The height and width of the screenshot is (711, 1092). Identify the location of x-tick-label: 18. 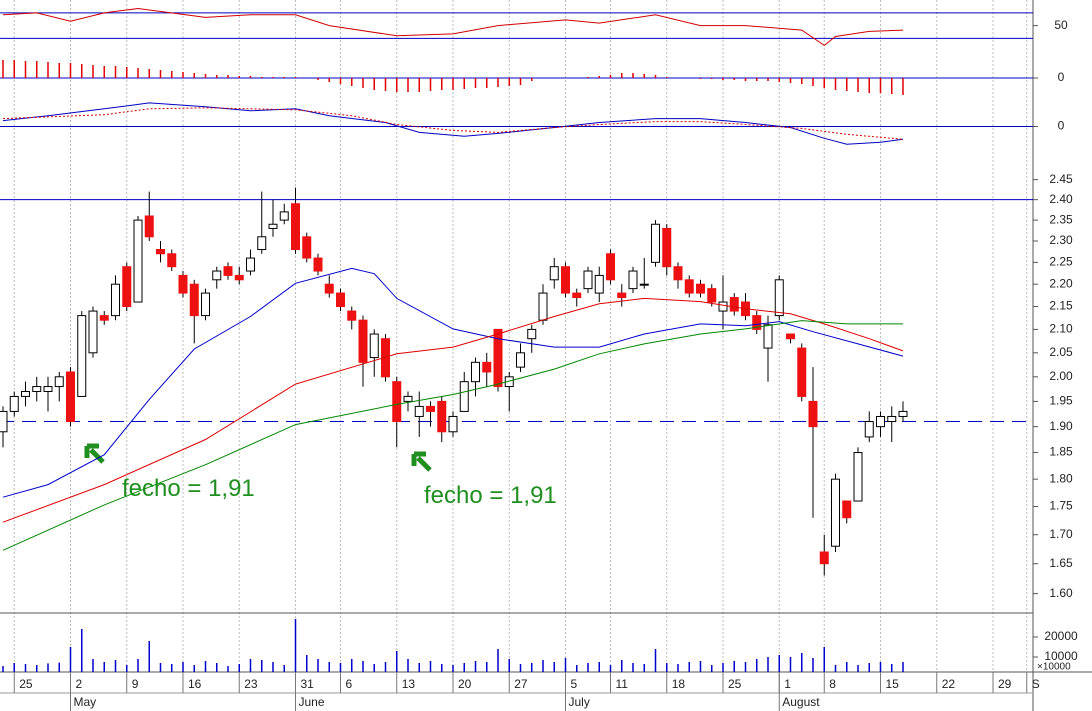
(679, 684).